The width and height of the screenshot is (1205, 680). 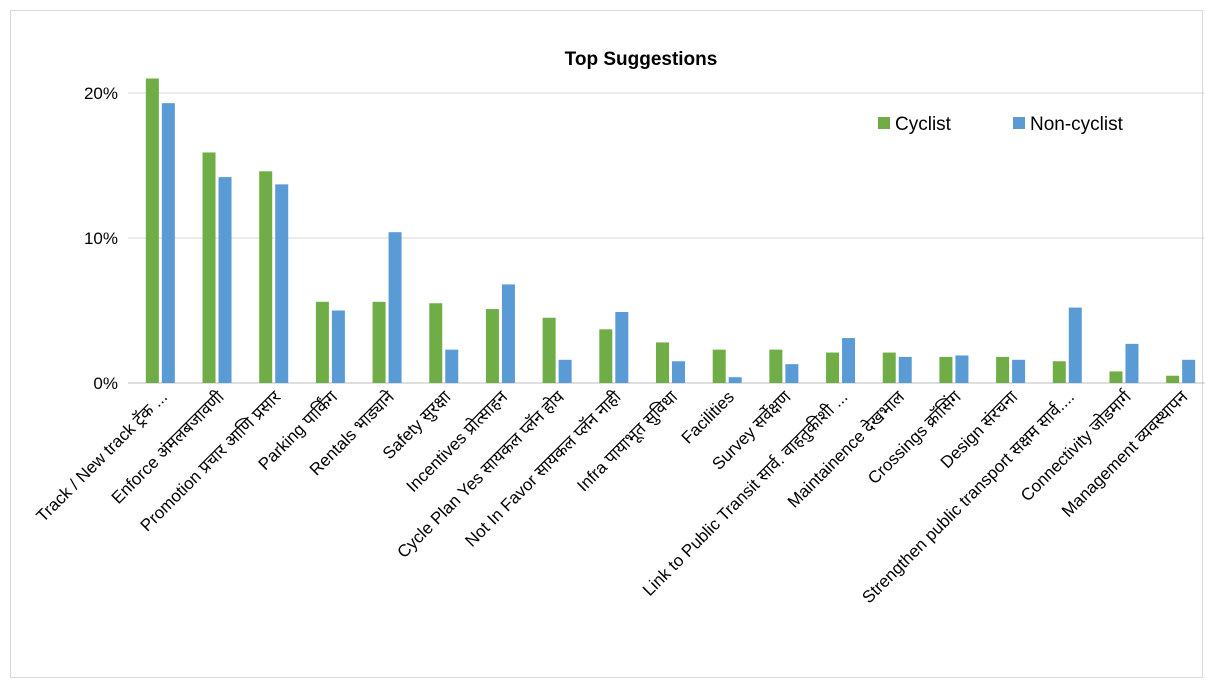 I want to click on y-tick-label: 0%, so click(x=105, y=383).